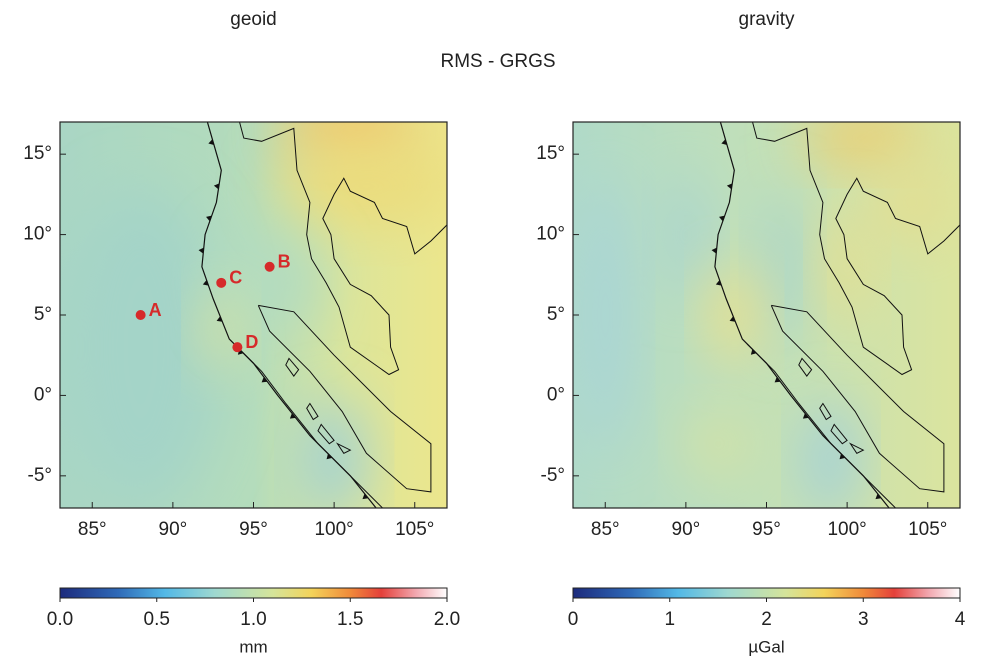 Image resolution: width=996 pixels, height=669 pixels. Describe the element at coordinates (766, 646) in the screenshot. I see `colorbar-label: µGal` at that location.